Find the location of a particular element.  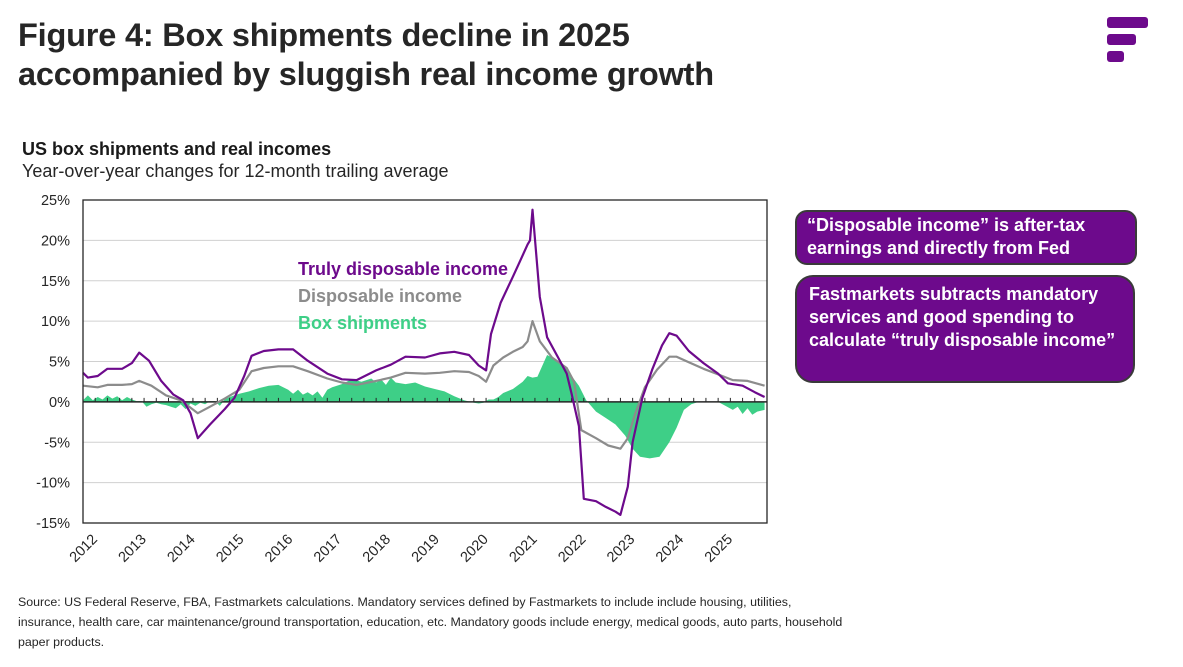

legend-truly-disposable-income: Truly disposable income is located at coordinates (403, 269).